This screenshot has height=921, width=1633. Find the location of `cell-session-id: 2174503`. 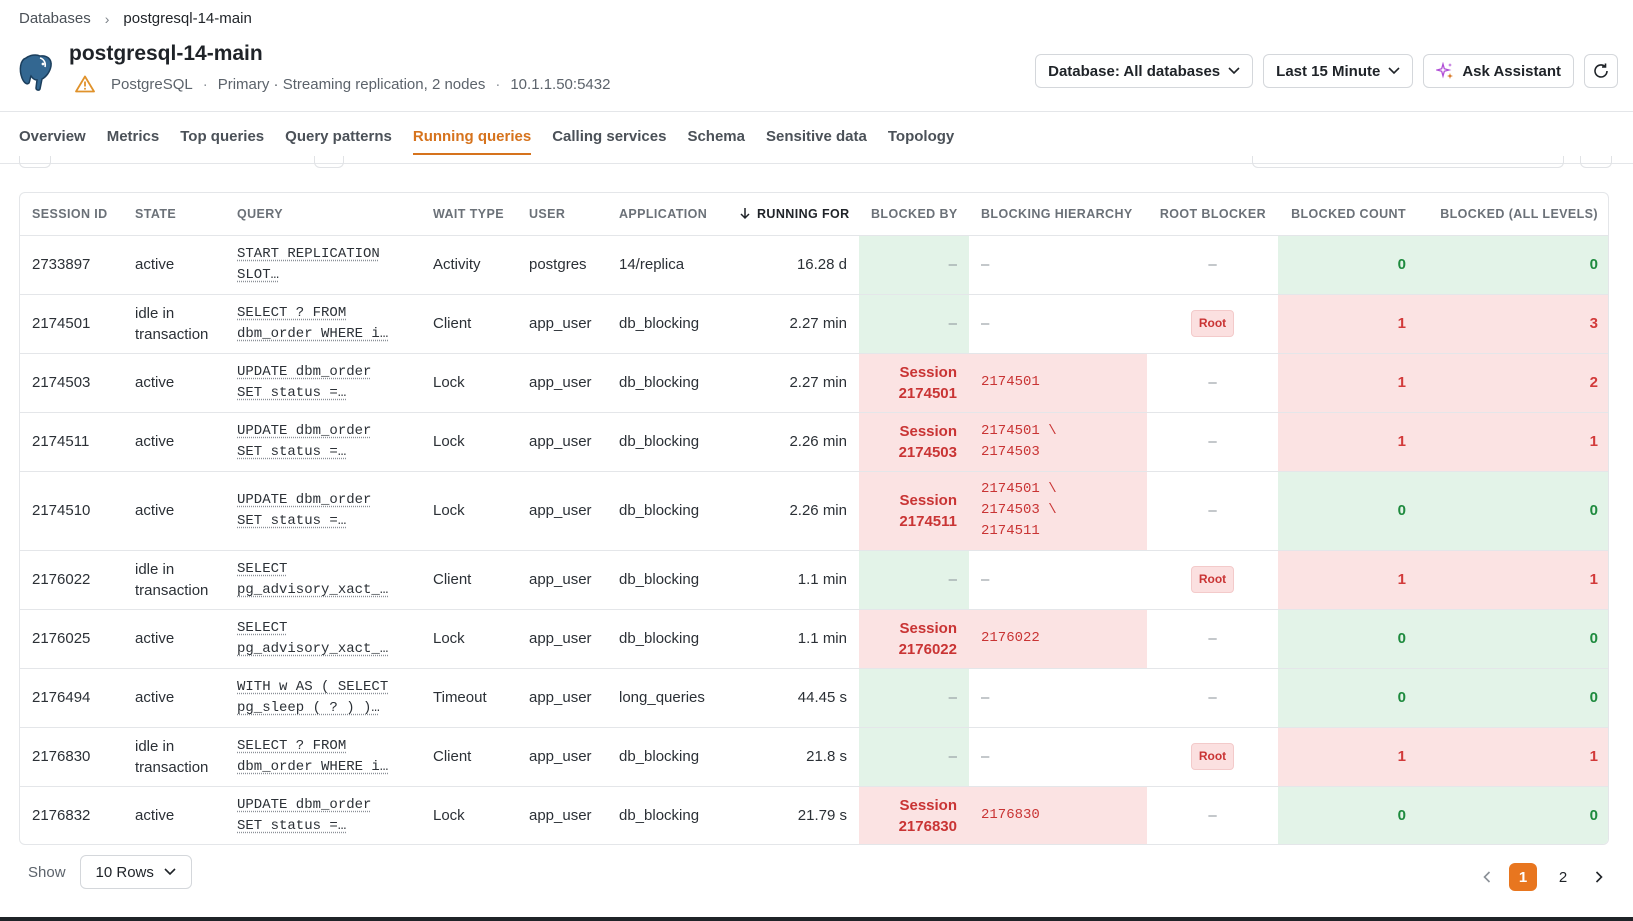

cell-session-id: 2174503 is located at coordinates (71, 383).